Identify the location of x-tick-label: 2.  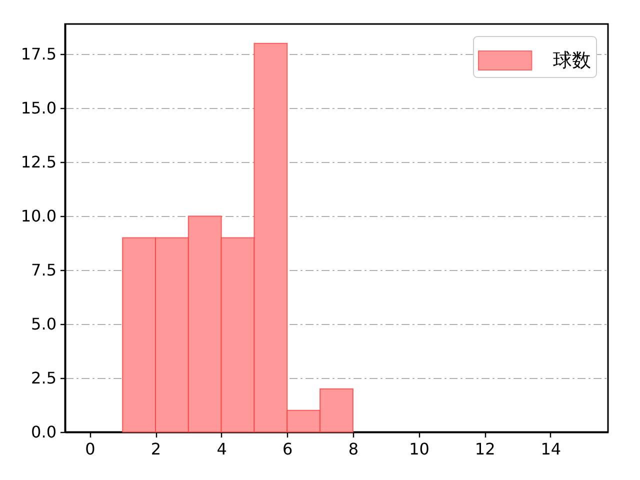
(156, 449).